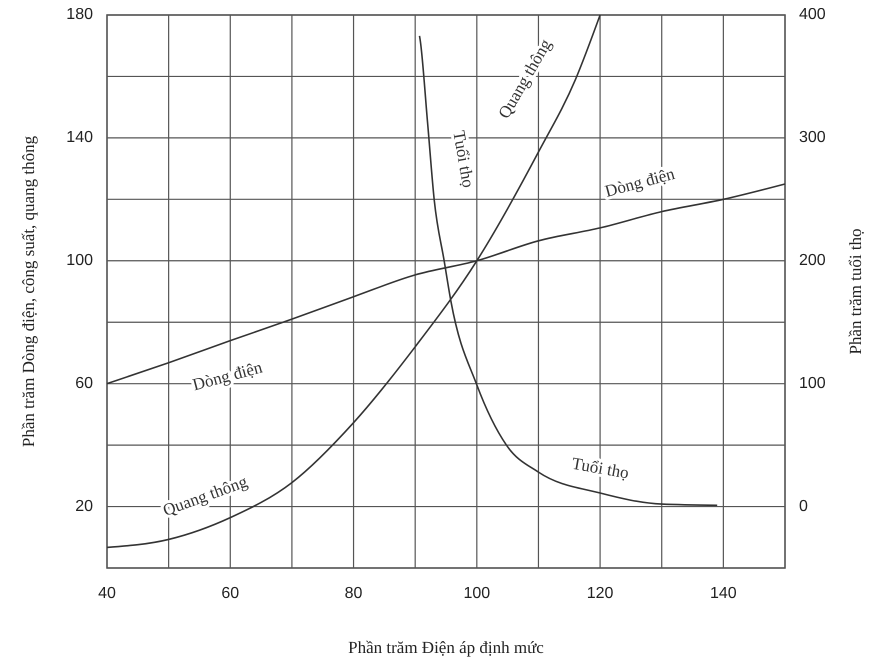 The image size is (877, 660). What do you see at coordinates (723, 593) in the screenshot?
I see `x-tick-label: 140` at bounding box center [723, 593].